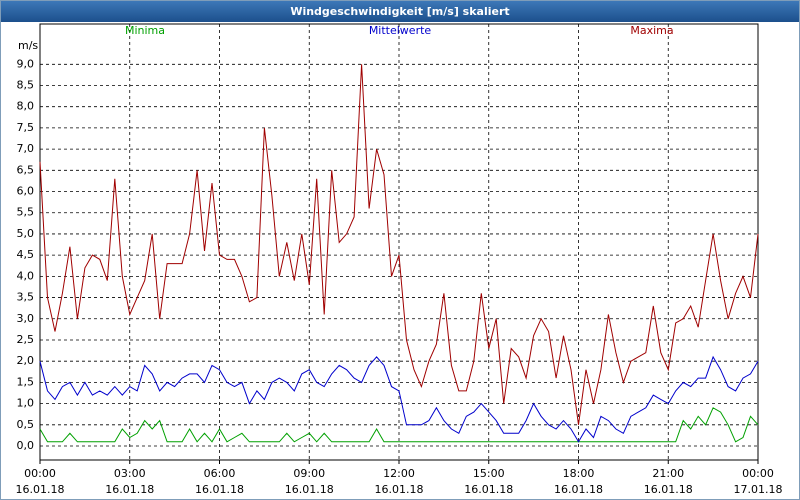 This screenshot has width=800, height=500. What do you see at coordinates (26, 233) in the screenshot?
I see `y-tick-label: 5,0` at bounding box center [26, 233].